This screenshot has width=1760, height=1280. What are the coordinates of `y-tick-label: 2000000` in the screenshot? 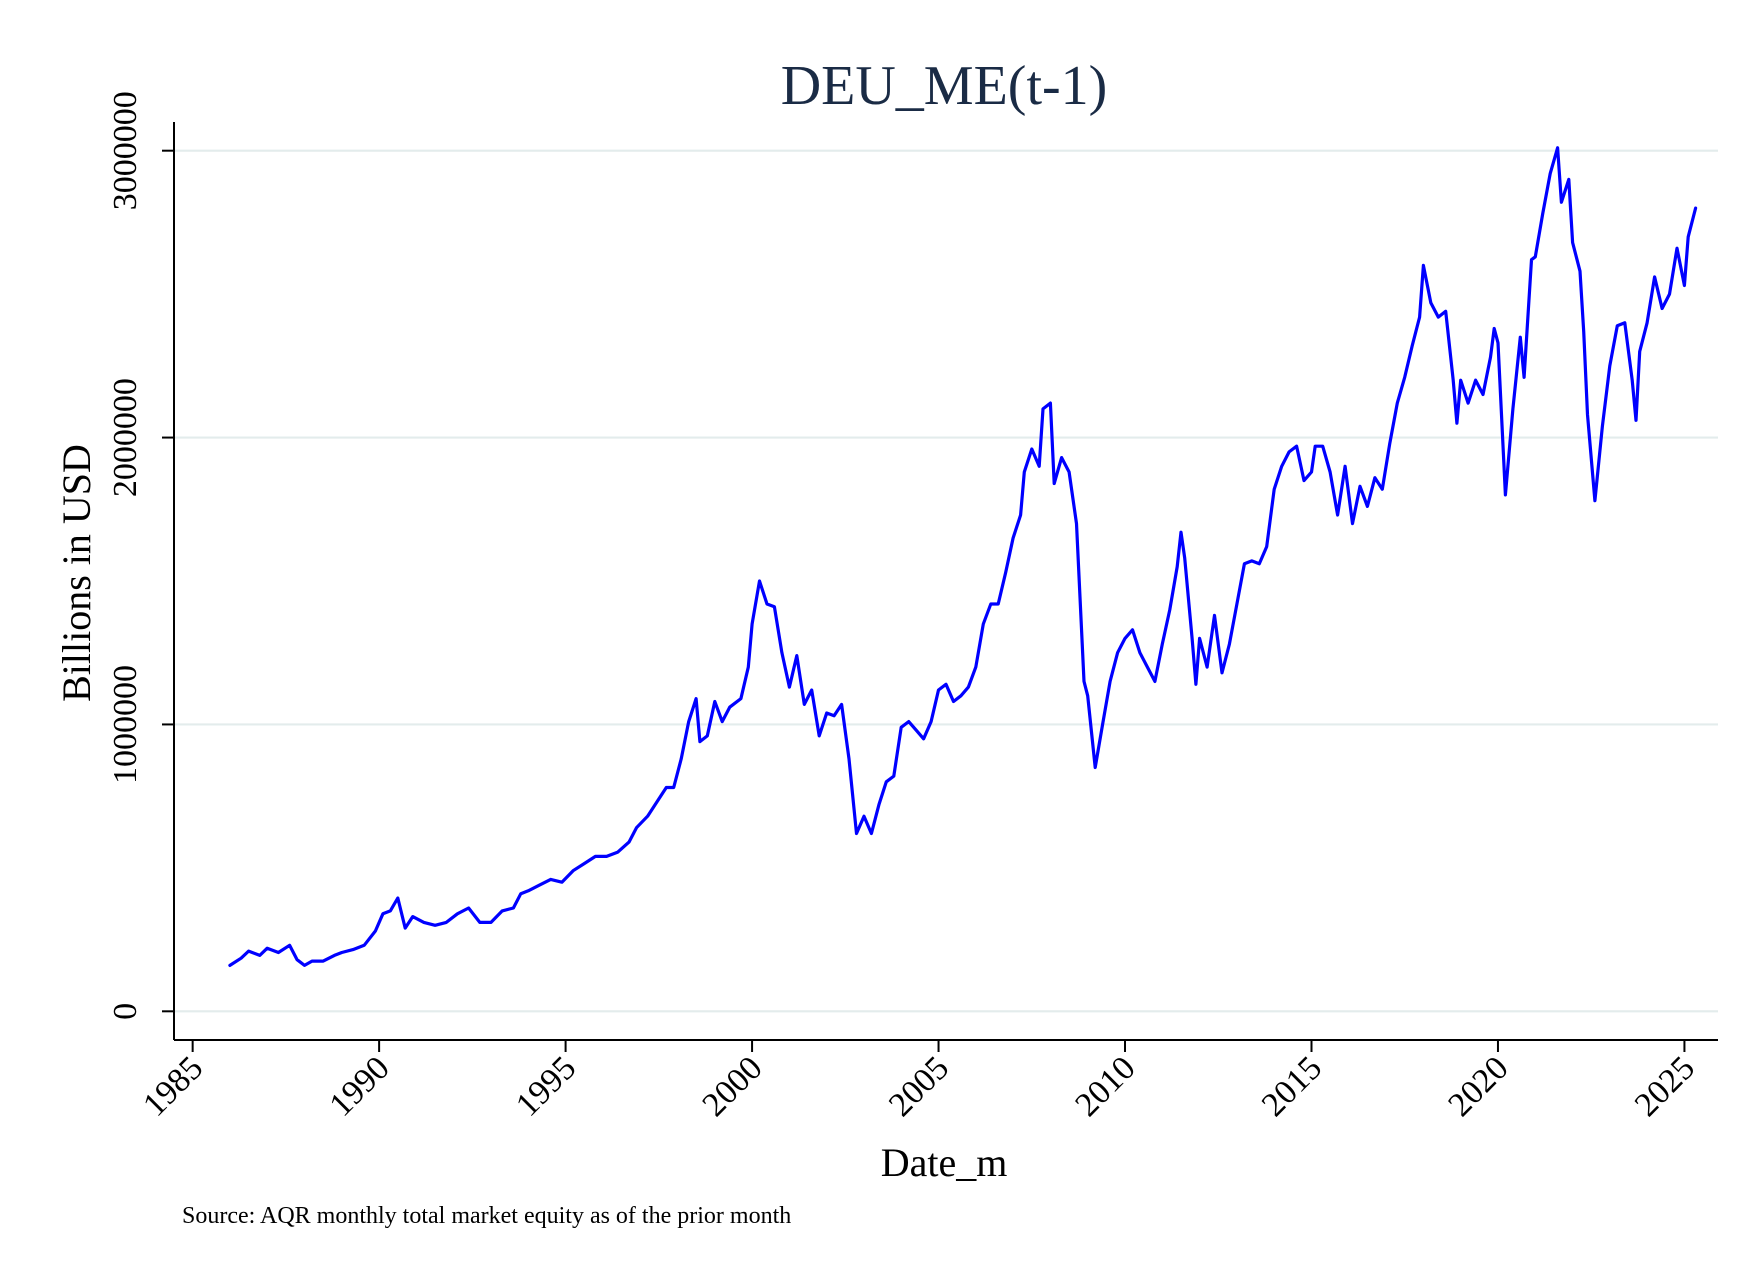 It's located at (125, 437).